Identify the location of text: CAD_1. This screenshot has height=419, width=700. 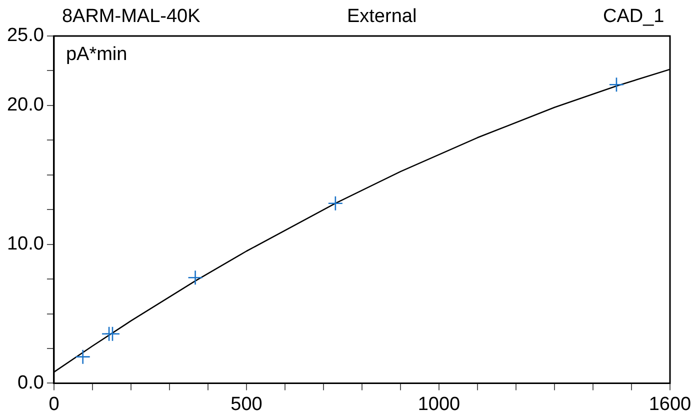
(633, 17).